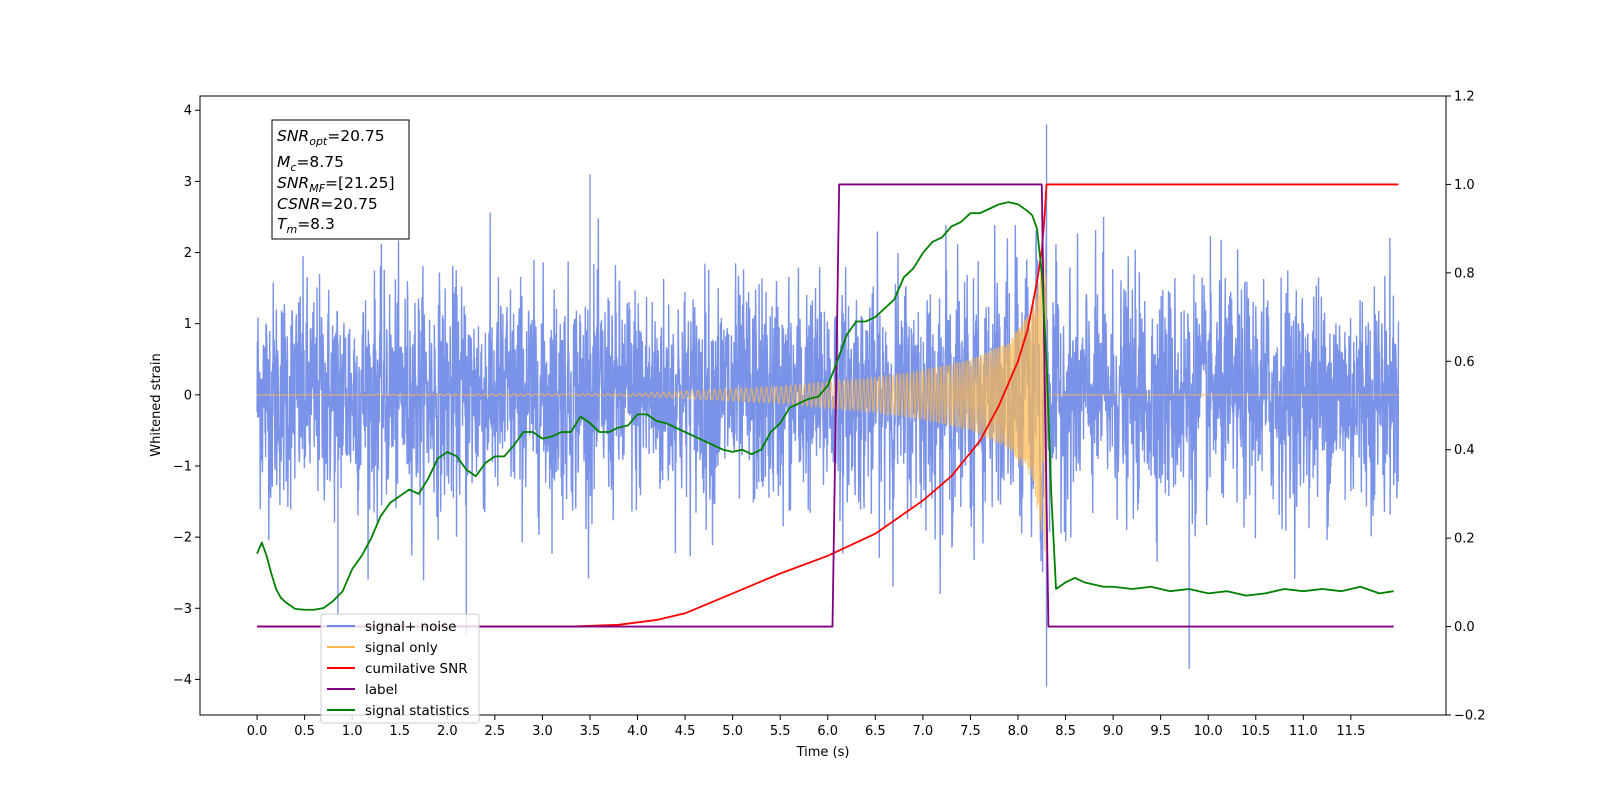 The width and height of the screenshot is (1600, 800). Describe the element at coordinates (327, 204) in the screenshot. I see `annotation-csnr: CSNR=20.75` at that location.